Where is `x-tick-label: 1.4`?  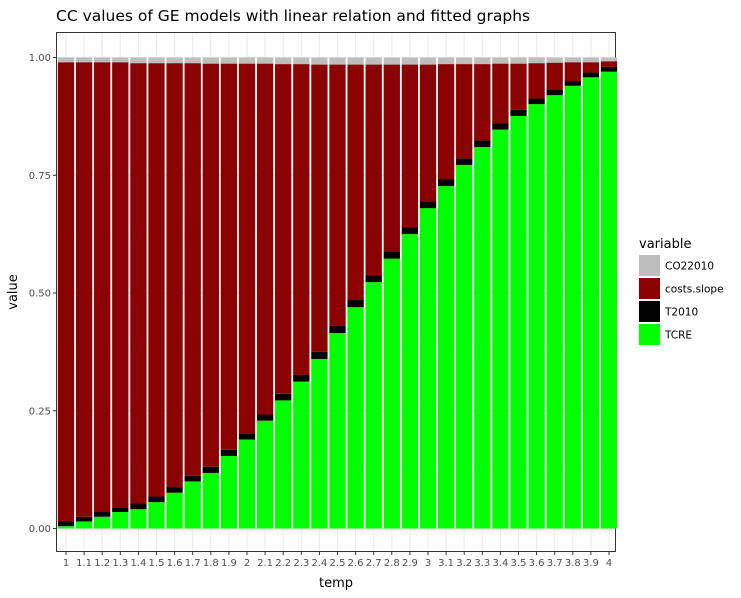 x-tick-label: 1.4 is located at coordinates (138, 563).